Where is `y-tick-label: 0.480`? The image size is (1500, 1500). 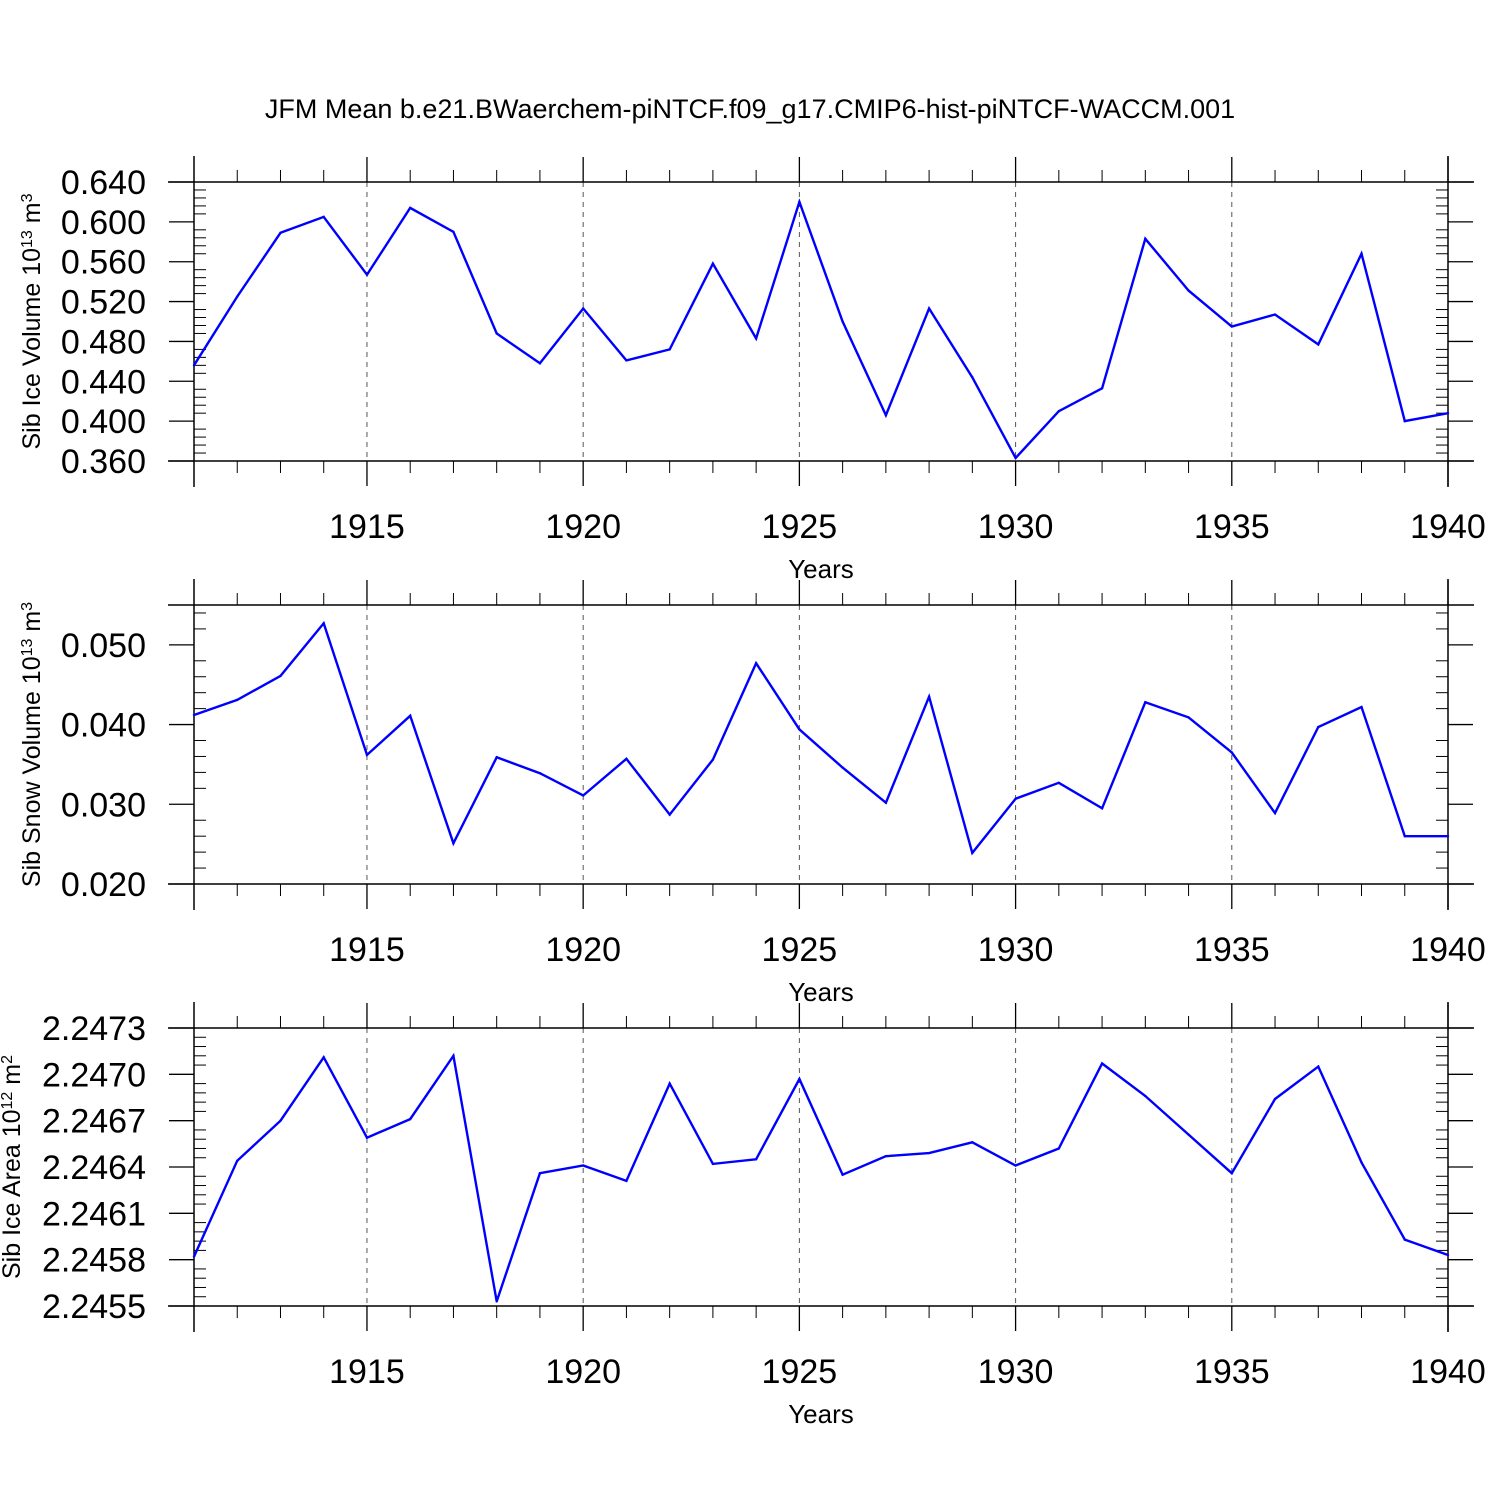
y-tick-label: 0.480 is located at coordinates (103, 342).